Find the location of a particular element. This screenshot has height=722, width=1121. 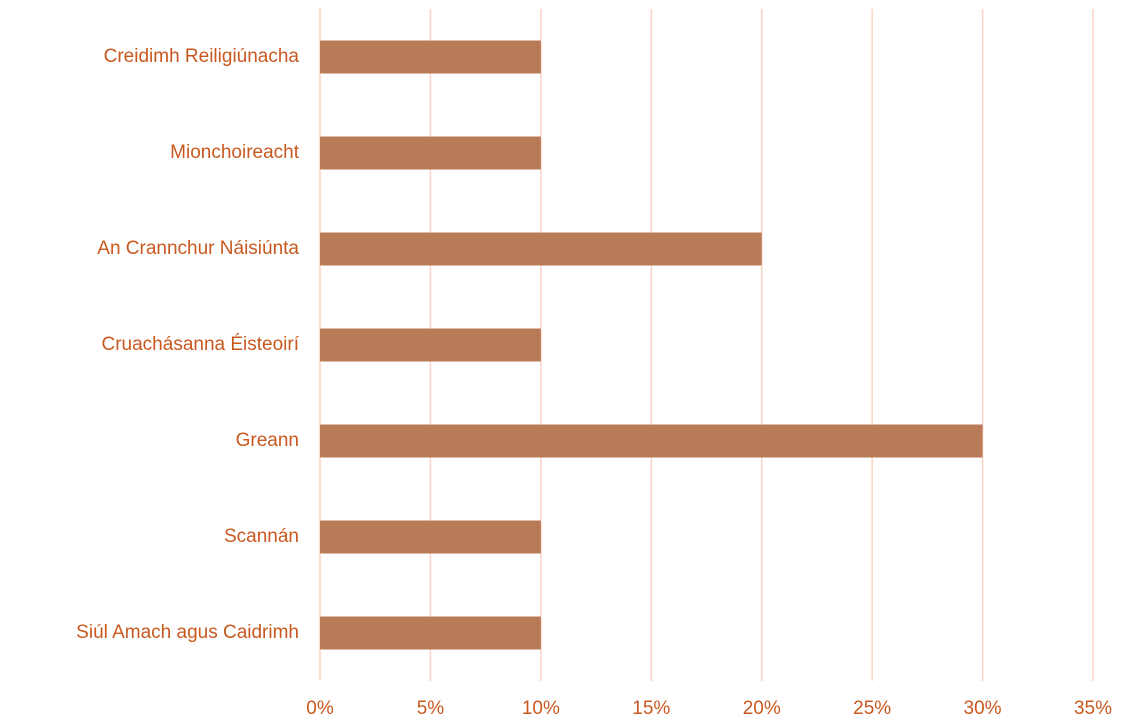

x-tick-label: 25% is located at coordinates (872, 708).